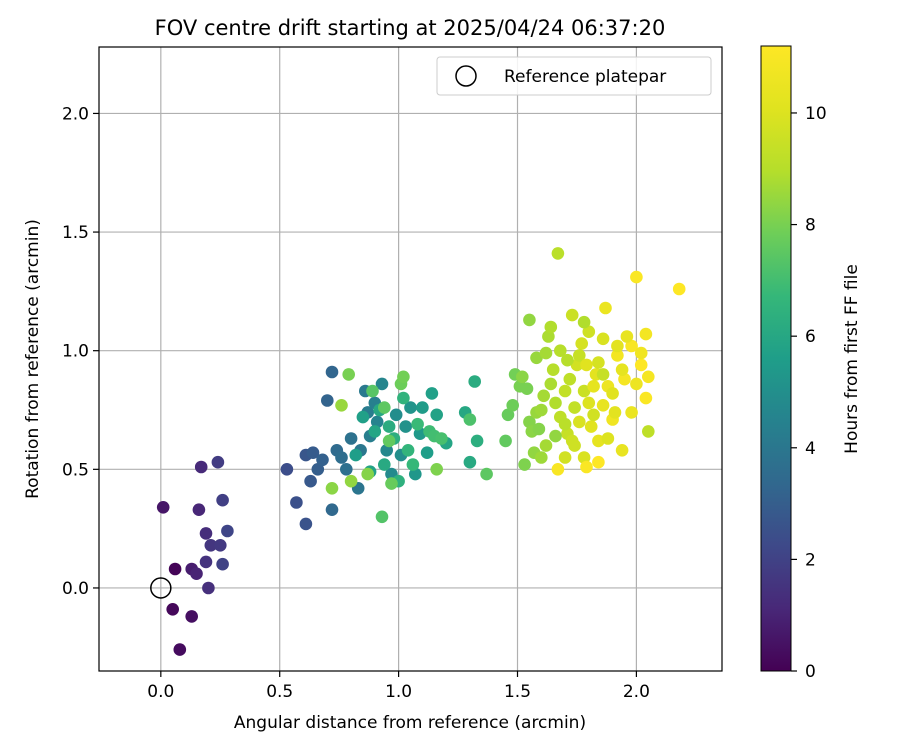 The width and height of the screenshot is (900, 750). Describe the element at coordinates (161, 588) in the screenshot. I see `reference-point` at that location.